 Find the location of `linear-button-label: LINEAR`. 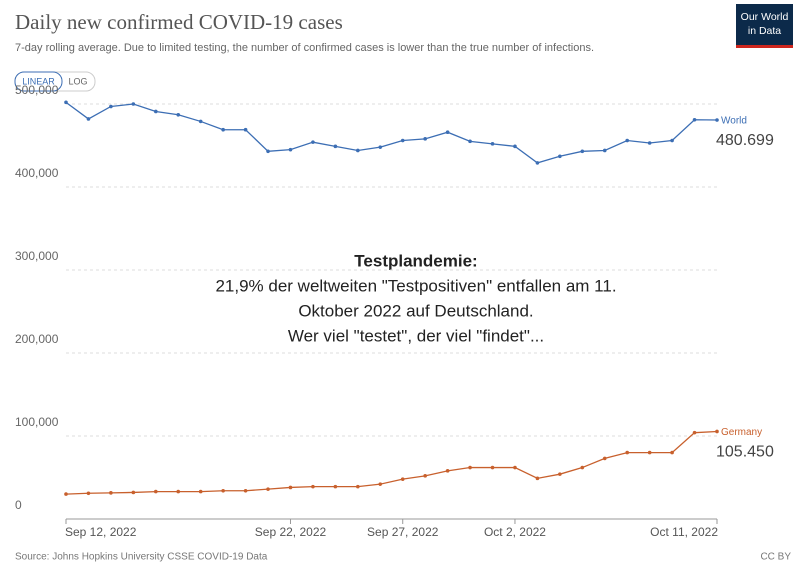

linear-button-label: LINEAR is located at coordinates (38, 81).